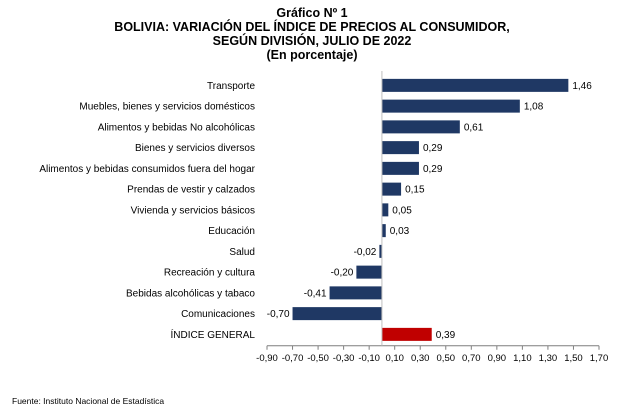 This screenshot has width=624, height=416. Describe the element at coordinates (213, 334) in the screenshot. I see `category-label-13: ÍNDICE GENERAL` at that location.